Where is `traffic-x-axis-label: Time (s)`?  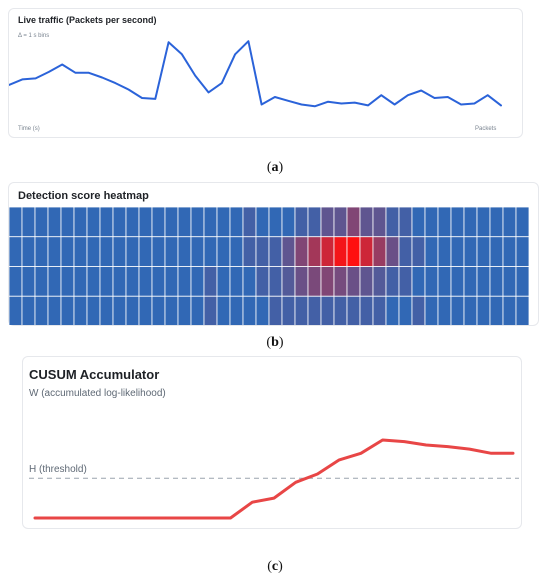
traffic-x-axis-label: Time (s) is located at coordinates (29, 129).